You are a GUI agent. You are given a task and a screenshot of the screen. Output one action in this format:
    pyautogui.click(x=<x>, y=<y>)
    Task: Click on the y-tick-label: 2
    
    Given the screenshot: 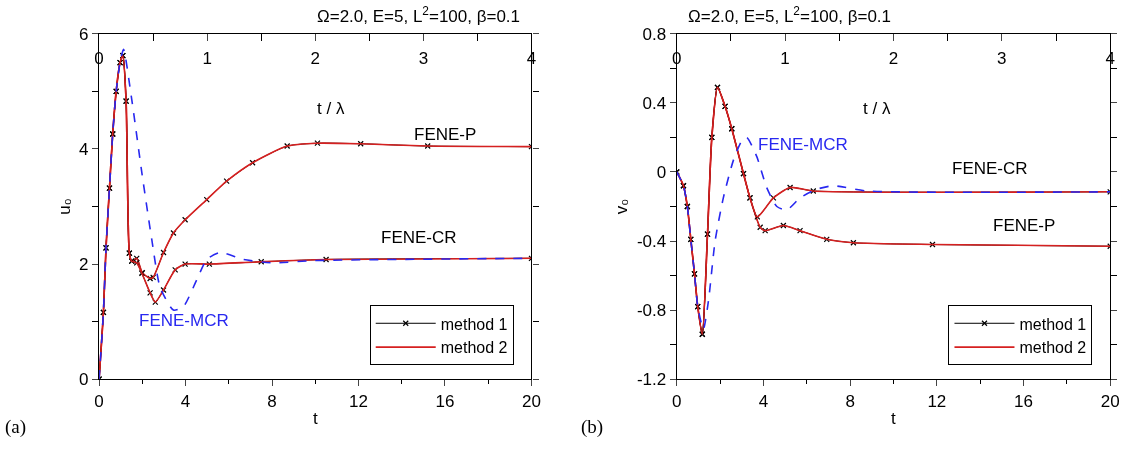 What is the action you would take?
    pyautogui.click(x=84, y=265)
    